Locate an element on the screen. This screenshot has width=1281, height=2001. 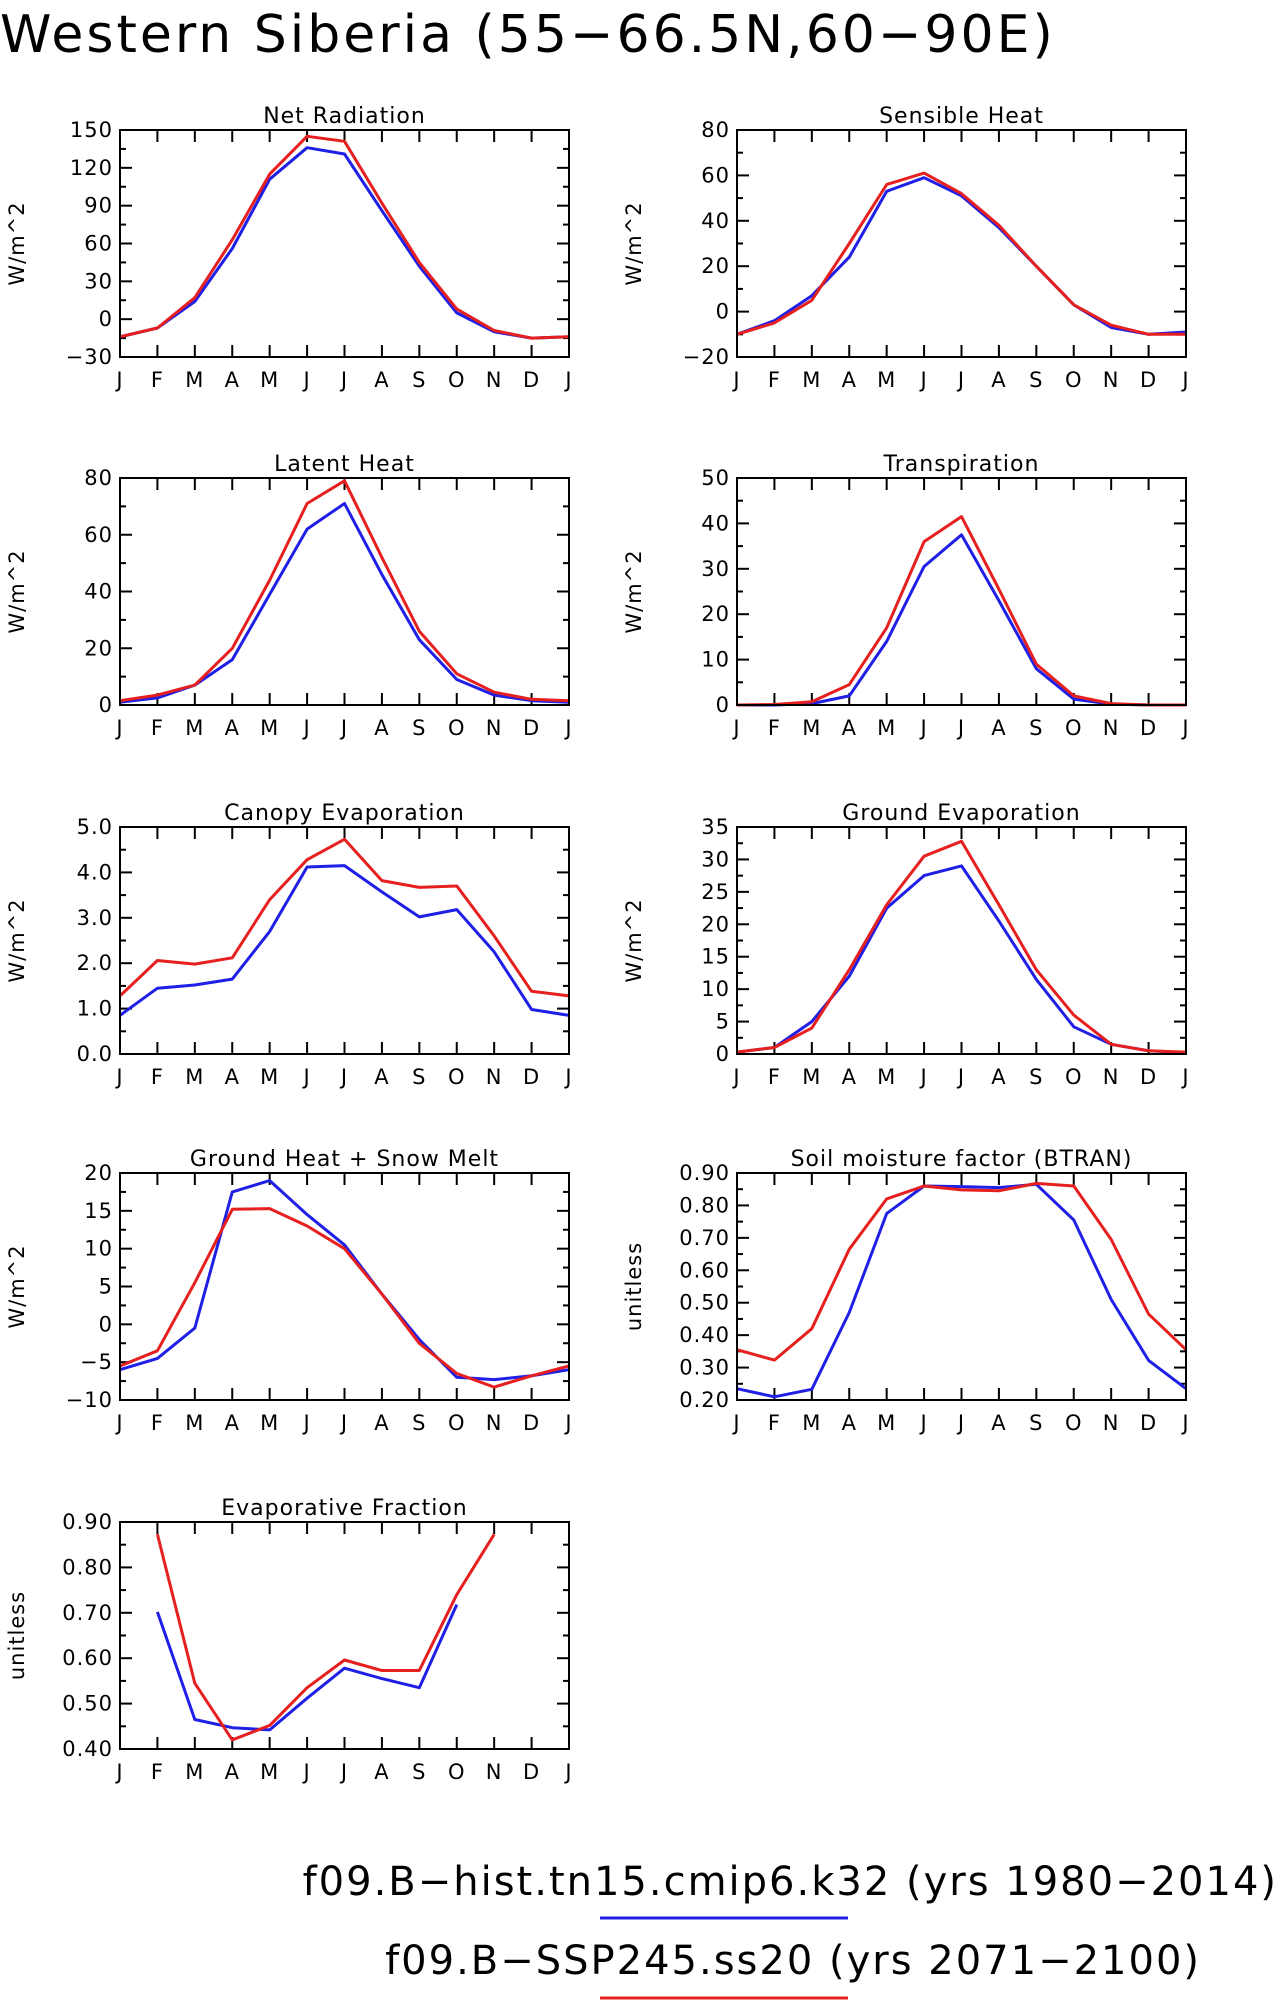
y-tick-label: 0.60 is located at coordinates (704, 1270).